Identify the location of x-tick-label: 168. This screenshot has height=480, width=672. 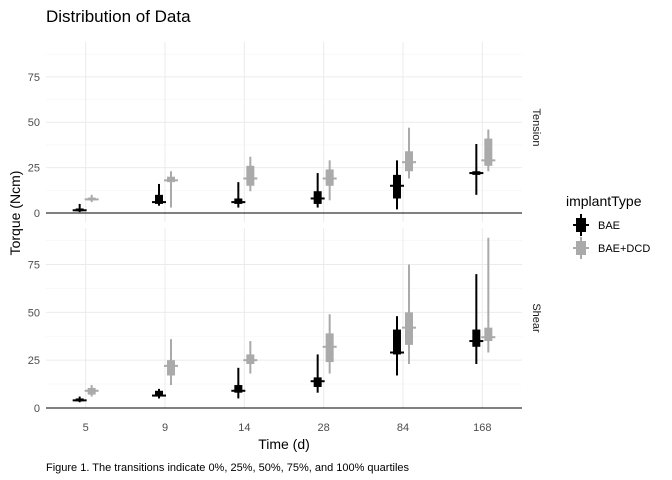
(482, 428).